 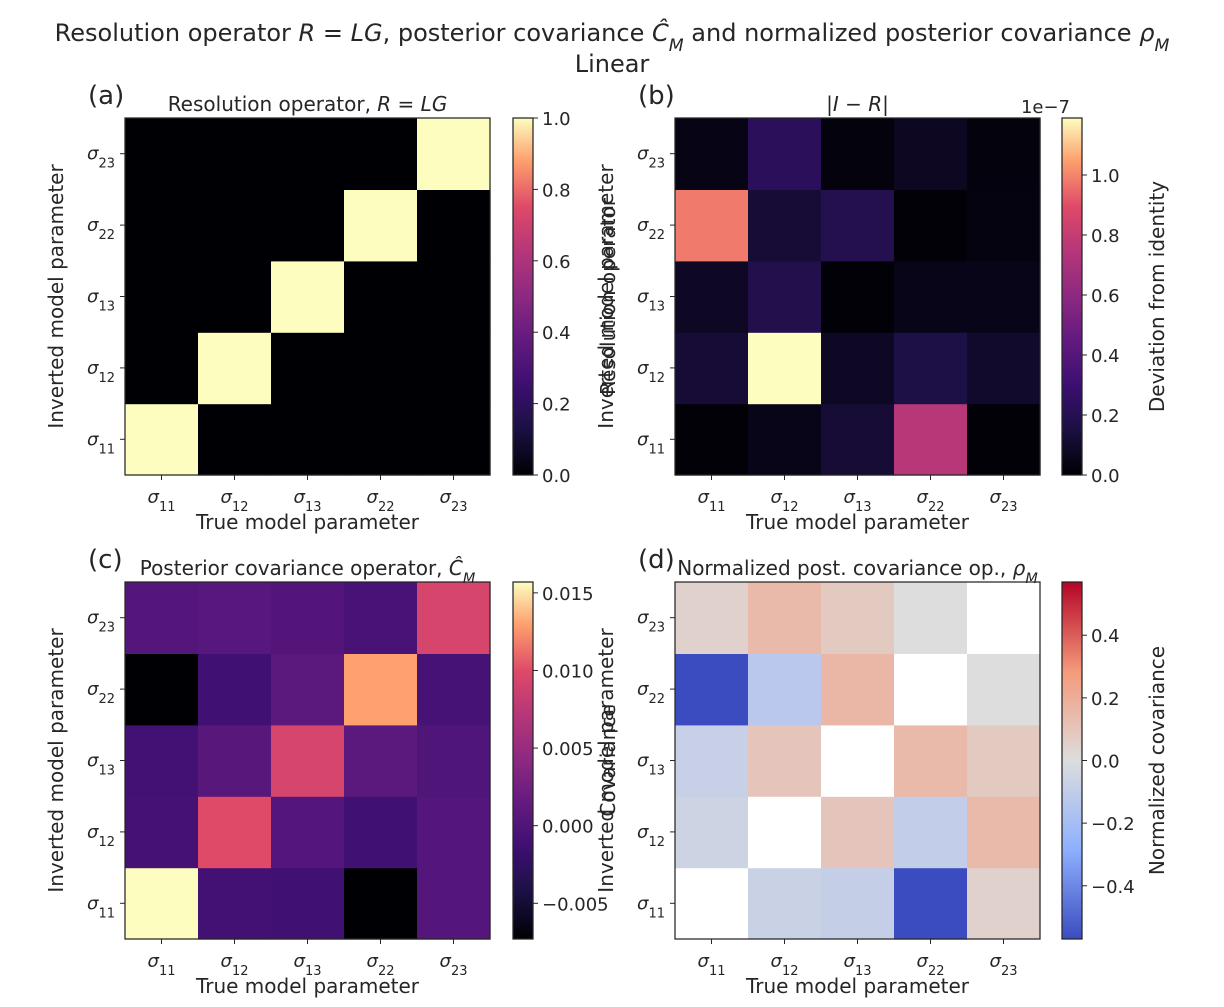 I want to click on colorbar, so click(x=523, y=760).